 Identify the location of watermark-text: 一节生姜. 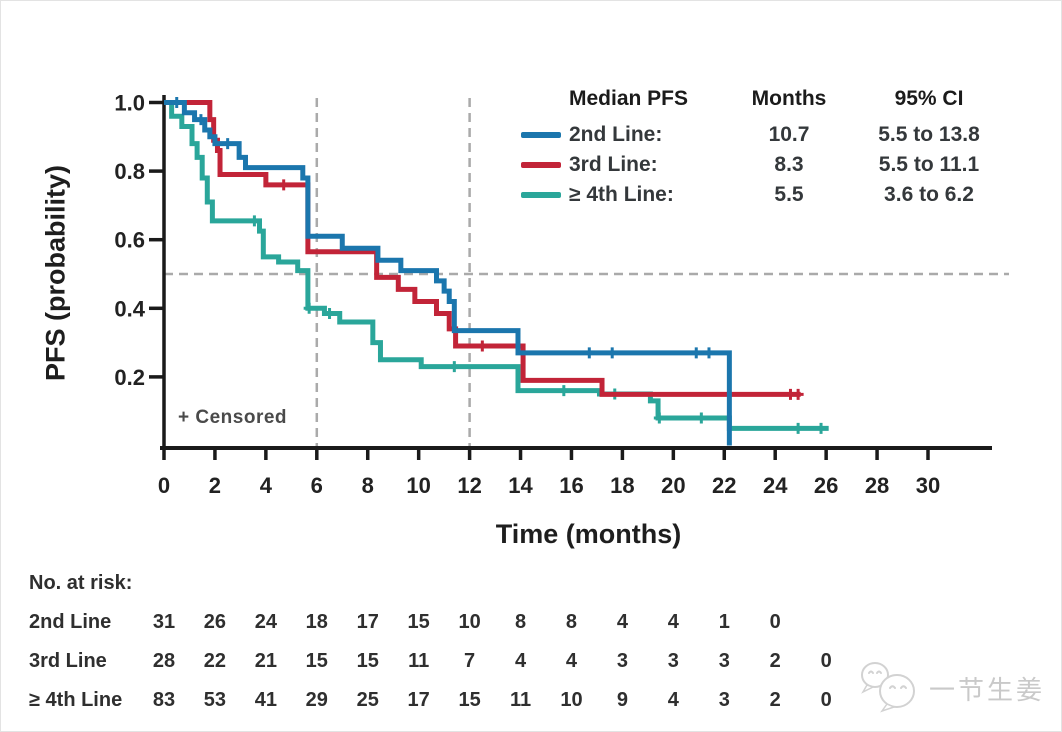
(986, 689).